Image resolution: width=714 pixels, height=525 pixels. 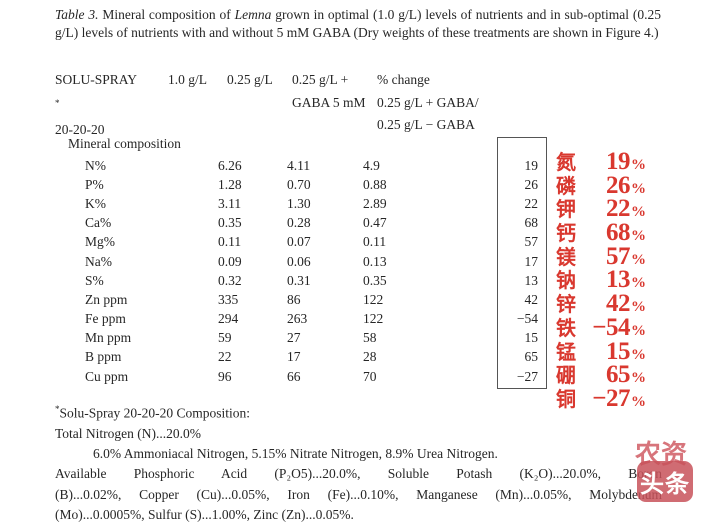 I want to click on annotation-row: 硼 65%, so click(x=601, y=373).